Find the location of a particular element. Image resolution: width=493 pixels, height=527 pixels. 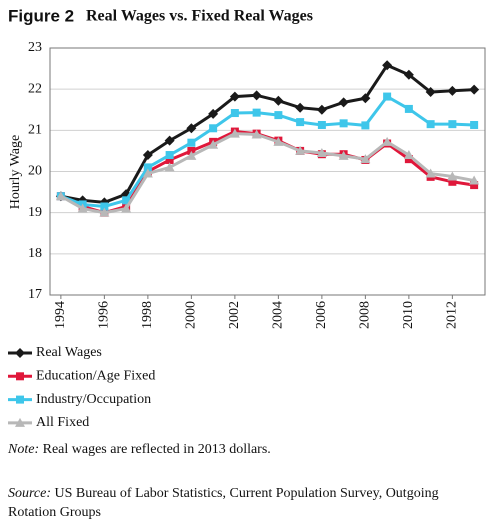

x-tick-label: 2006 is located at coordinates (321, 315).